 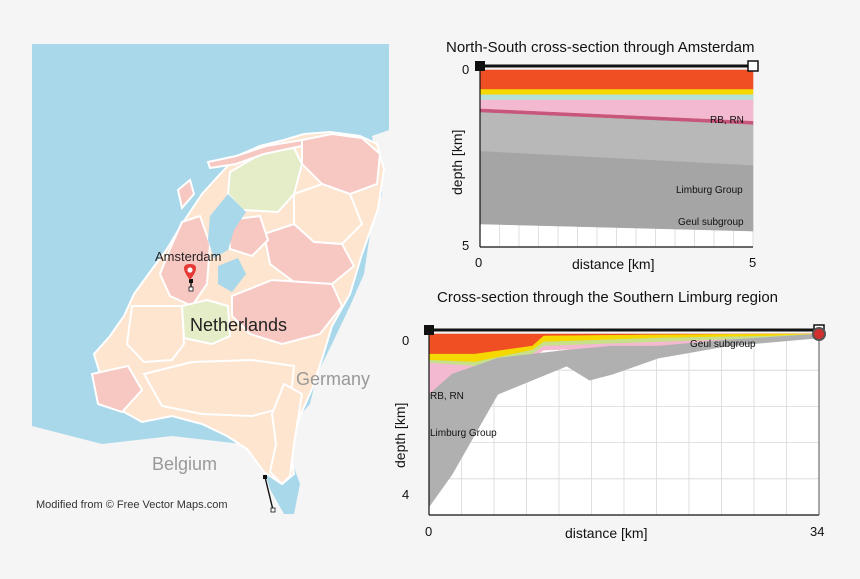 I want to click on chart1-xtick-0: 0, so click(x=479, y=262).